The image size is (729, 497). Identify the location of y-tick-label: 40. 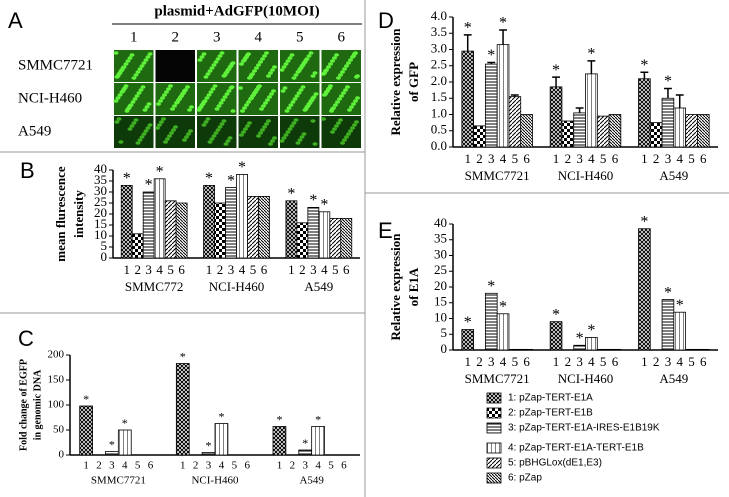
(100, 168).